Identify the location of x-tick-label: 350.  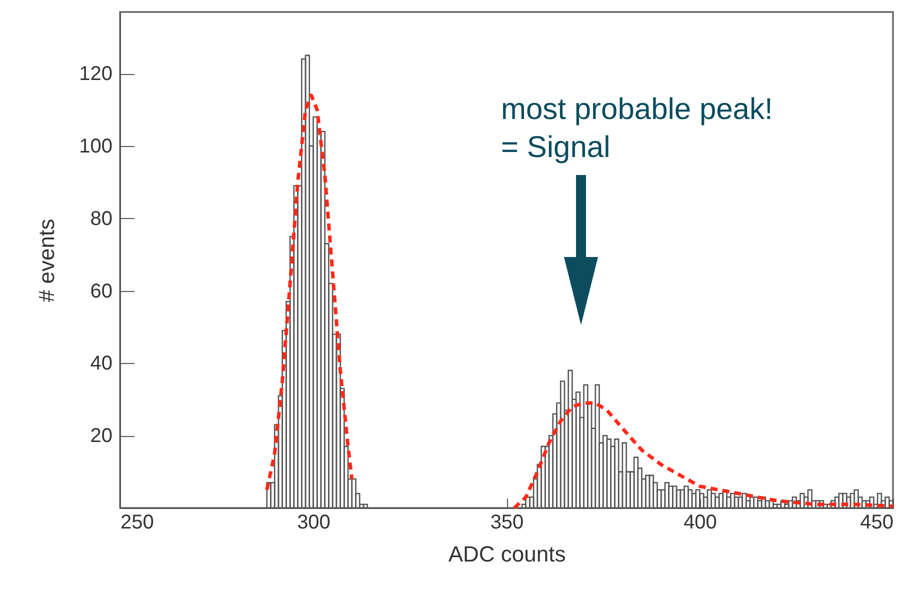
(507, 523).